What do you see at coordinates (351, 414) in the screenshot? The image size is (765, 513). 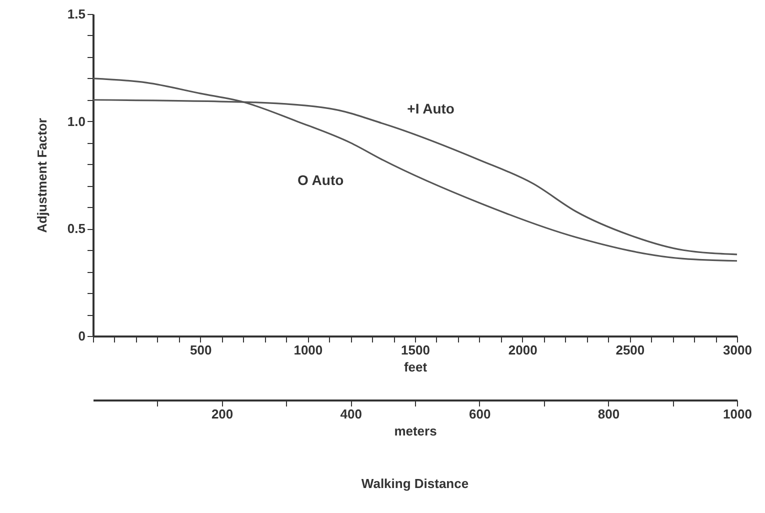 I see `x2-tick-label: 400` at bounding box center [351, 414].